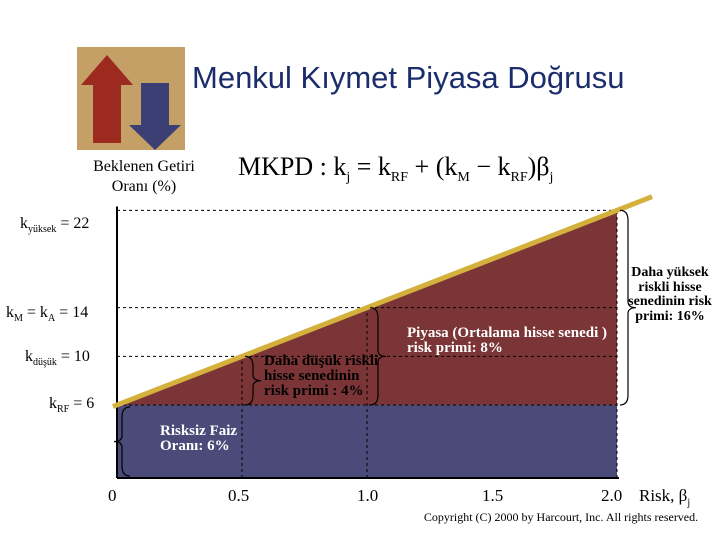  I want to click on brace-high-premium, so click(628, 307).